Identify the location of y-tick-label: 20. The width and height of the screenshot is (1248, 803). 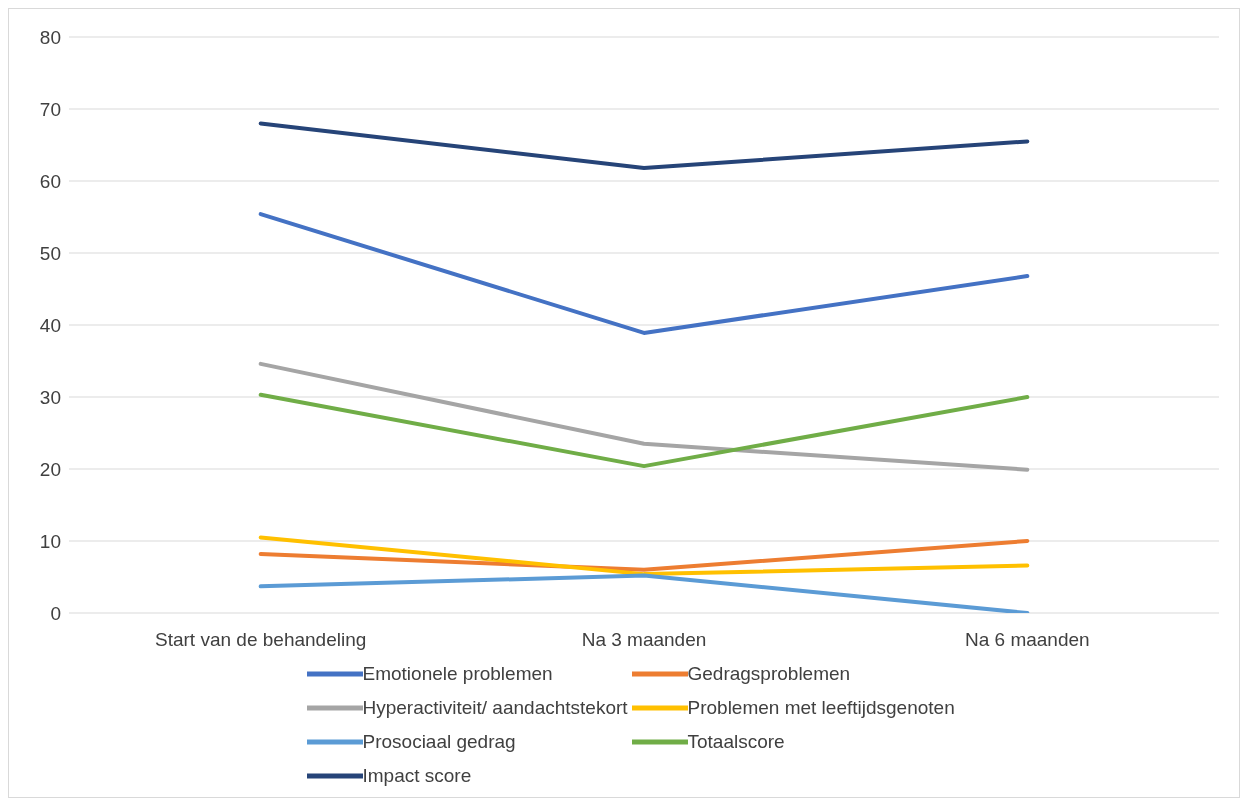
(50, 469).